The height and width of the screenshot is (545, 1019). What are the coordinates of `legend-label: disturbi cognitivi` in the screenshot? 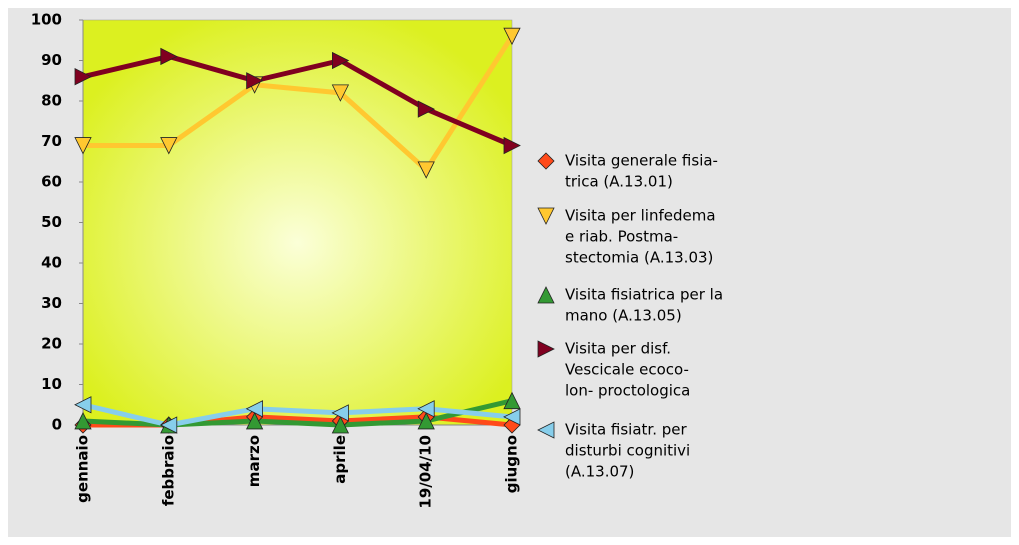 It's located at (627, 451).